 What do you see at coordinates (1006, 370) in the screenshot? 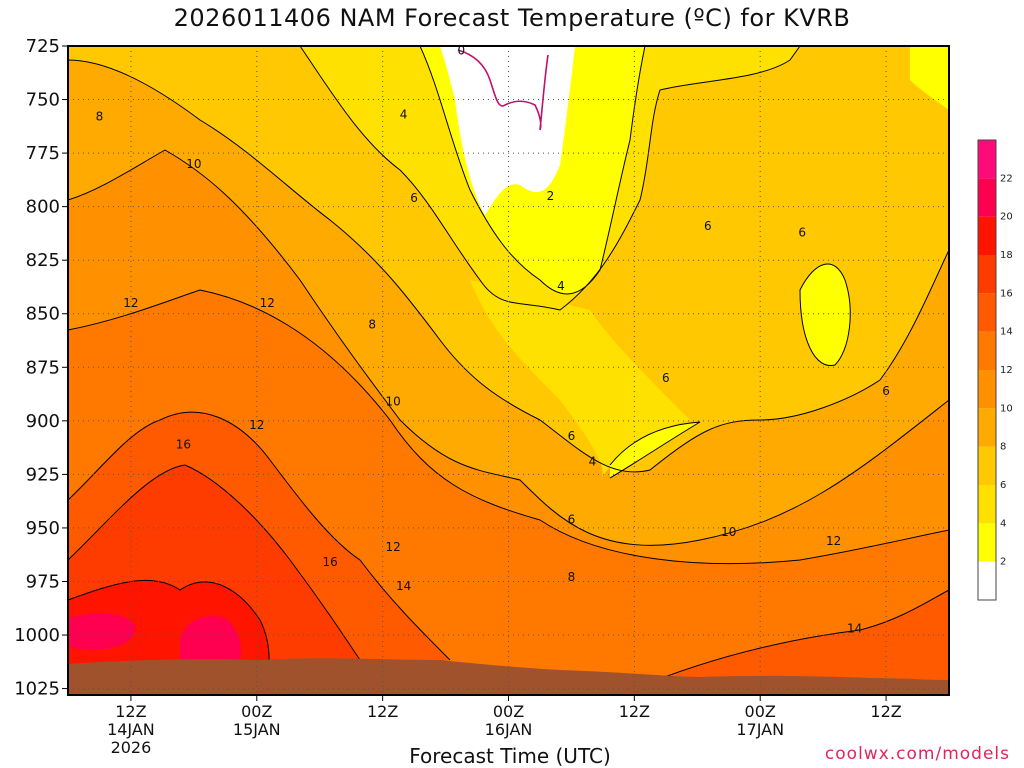
I see `colorbar-tick-label: 12` at bounding box center [1006, 370].